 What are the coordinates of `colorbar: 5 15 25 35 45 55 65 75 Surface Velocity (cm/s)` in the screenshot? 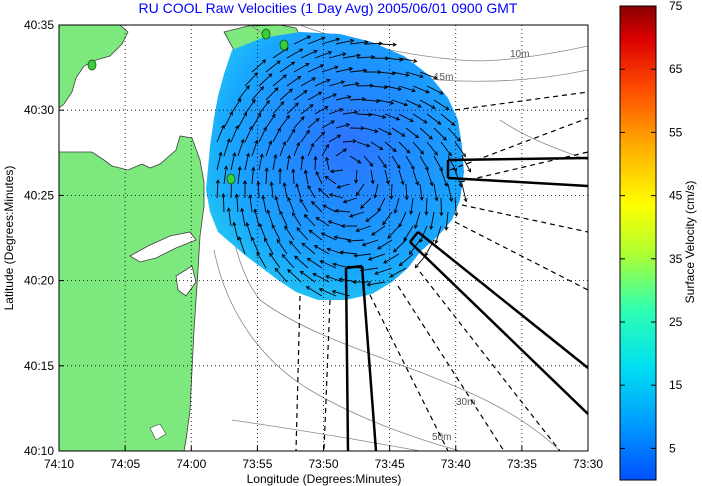 It's located at (658, 240).